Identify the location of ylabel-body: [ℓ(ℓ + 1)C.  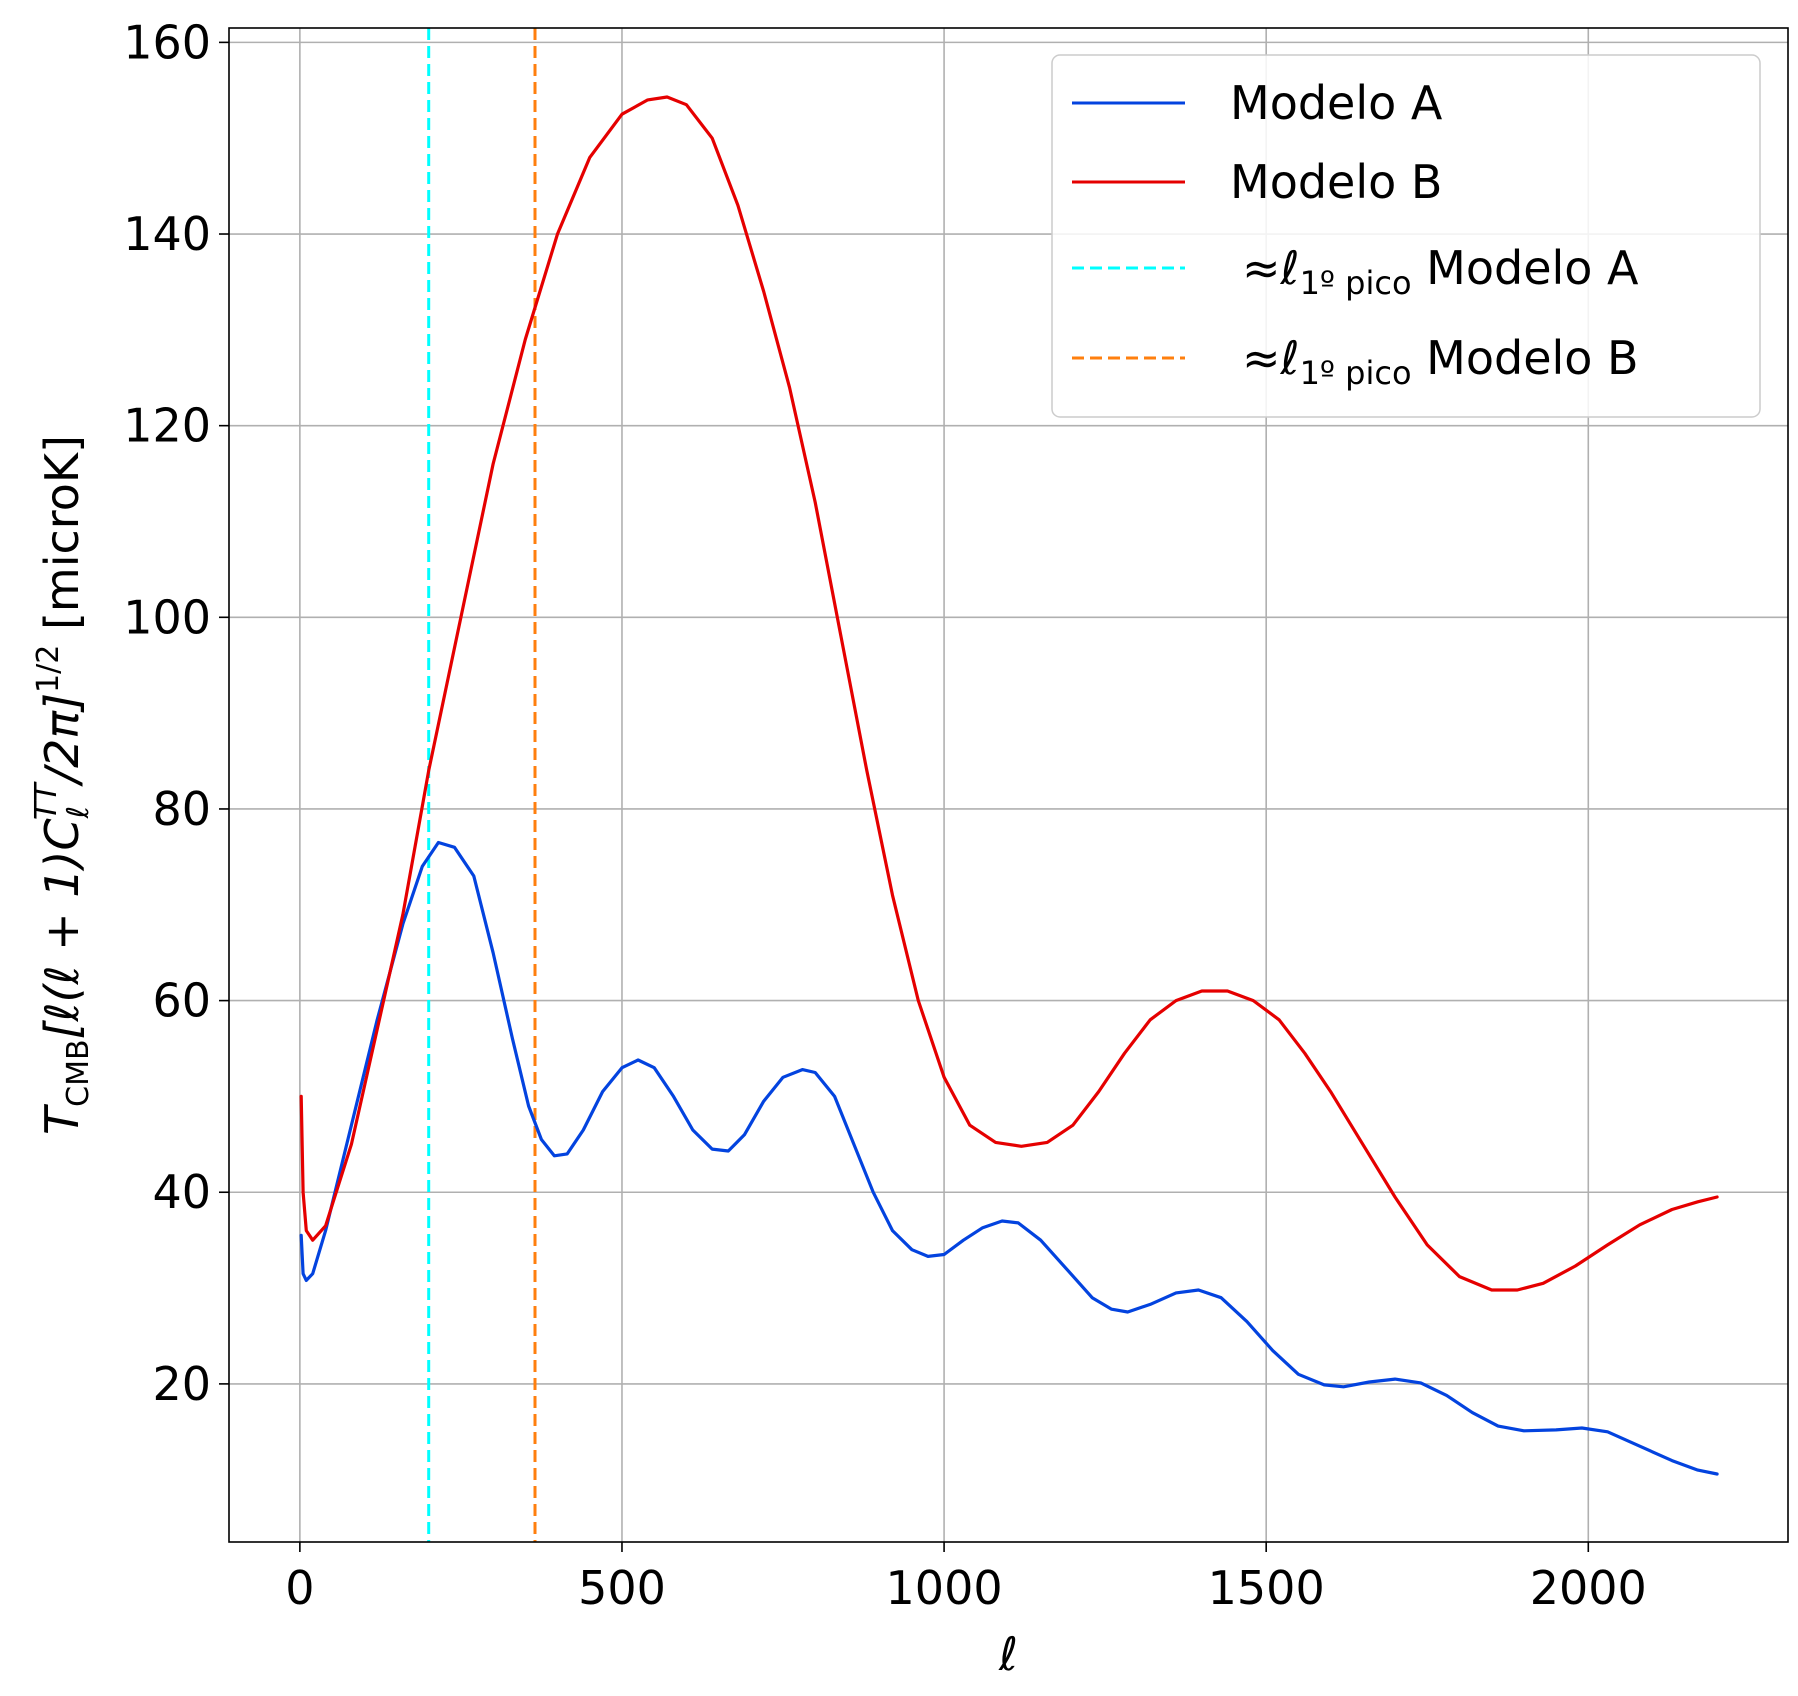
(62, 928).